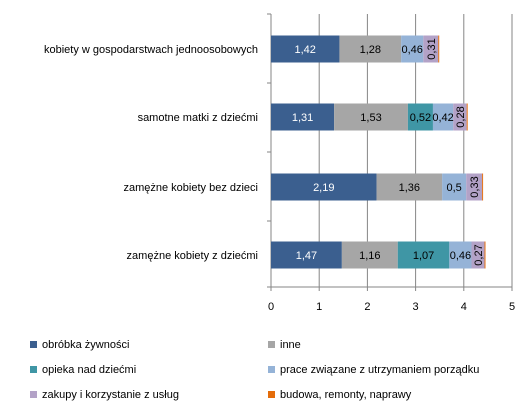 This screenshot has height=410, width=531. Describe the element at coordinates (192, 256) in the screenshot. I see `category-label: zamężne kobiety z dziećmi` at that location.